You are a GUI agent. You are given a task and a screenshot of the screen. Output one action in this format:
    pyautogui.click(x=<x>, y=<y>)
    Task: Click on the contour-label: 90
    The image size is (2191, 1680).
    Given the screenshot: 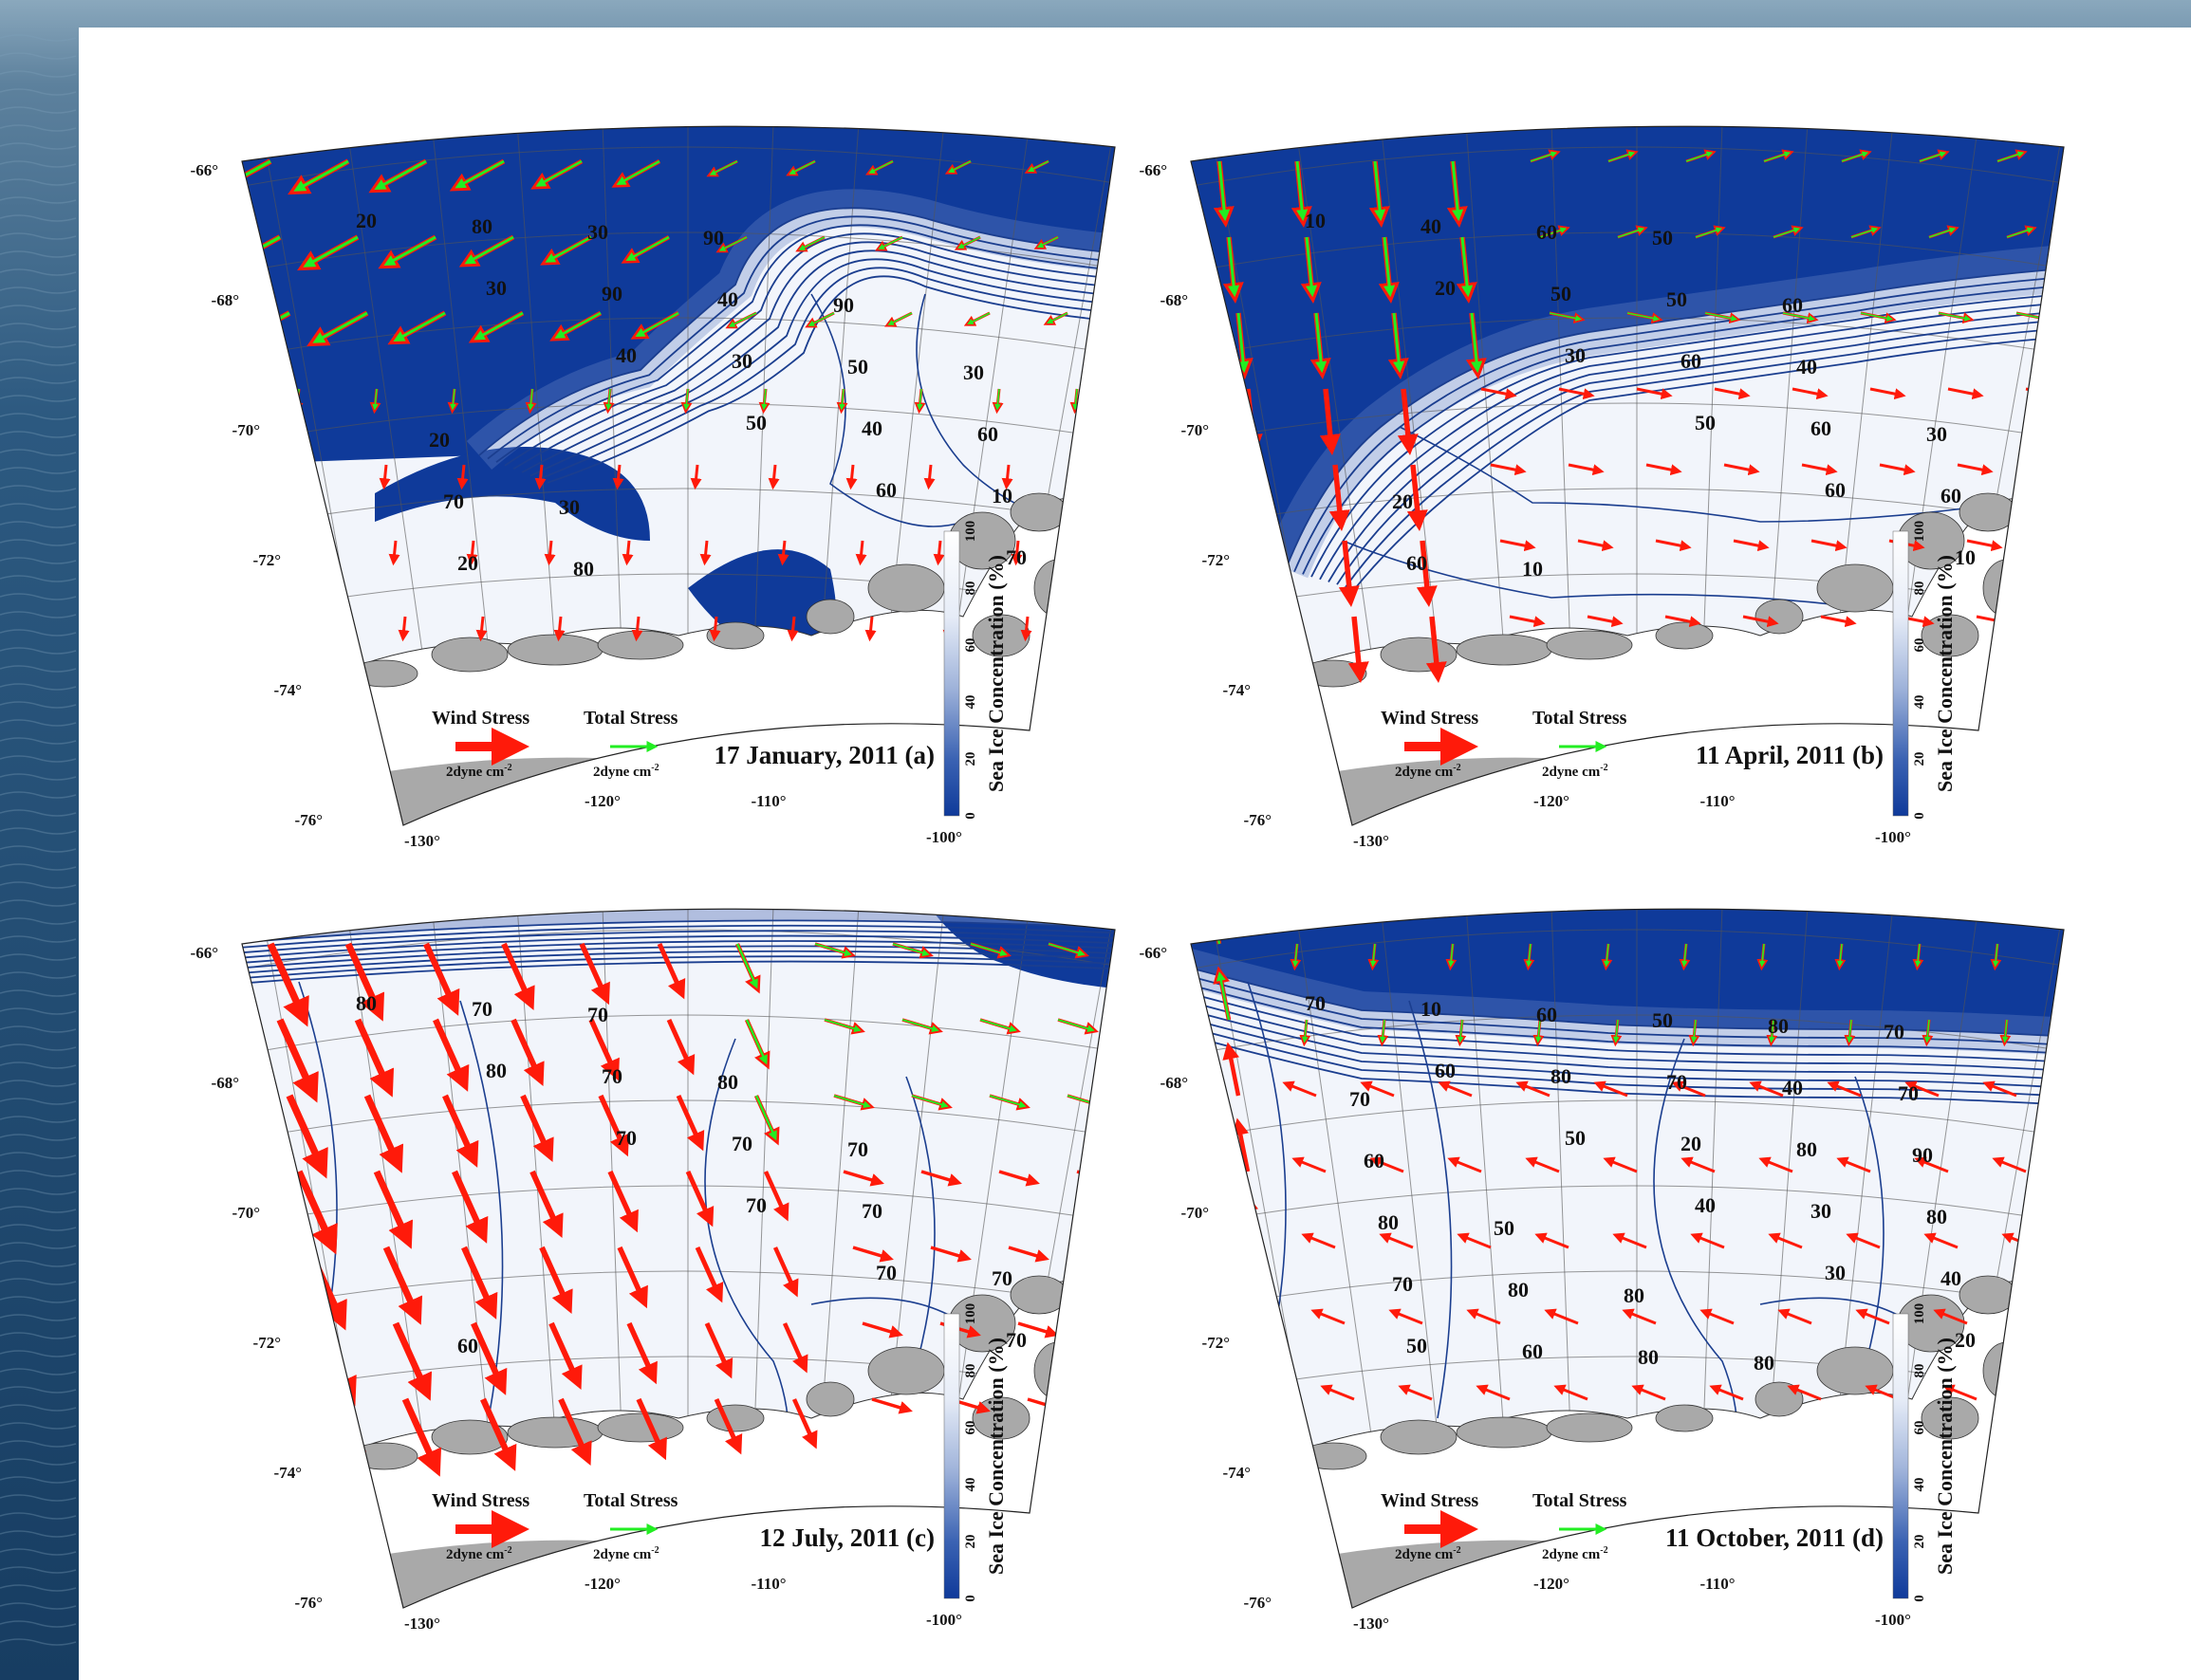 What is the action you would take?
    pyautogui.click(x=843, y=305)
    